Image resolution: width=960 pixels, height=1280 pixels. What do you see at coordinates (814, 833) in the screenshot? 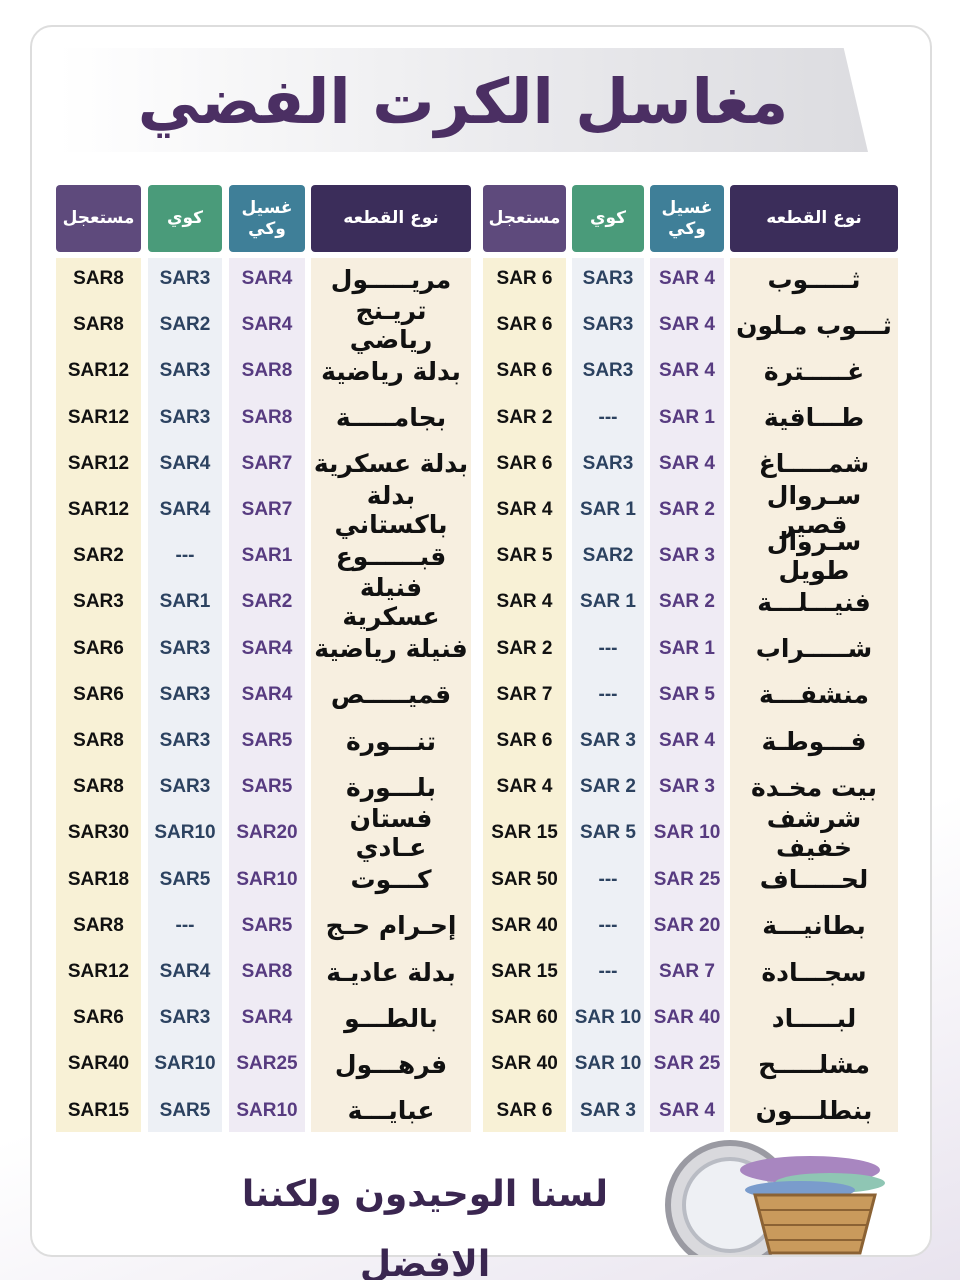
I see `item-name: شرشف خفيف` at bounding box center [814, 833].